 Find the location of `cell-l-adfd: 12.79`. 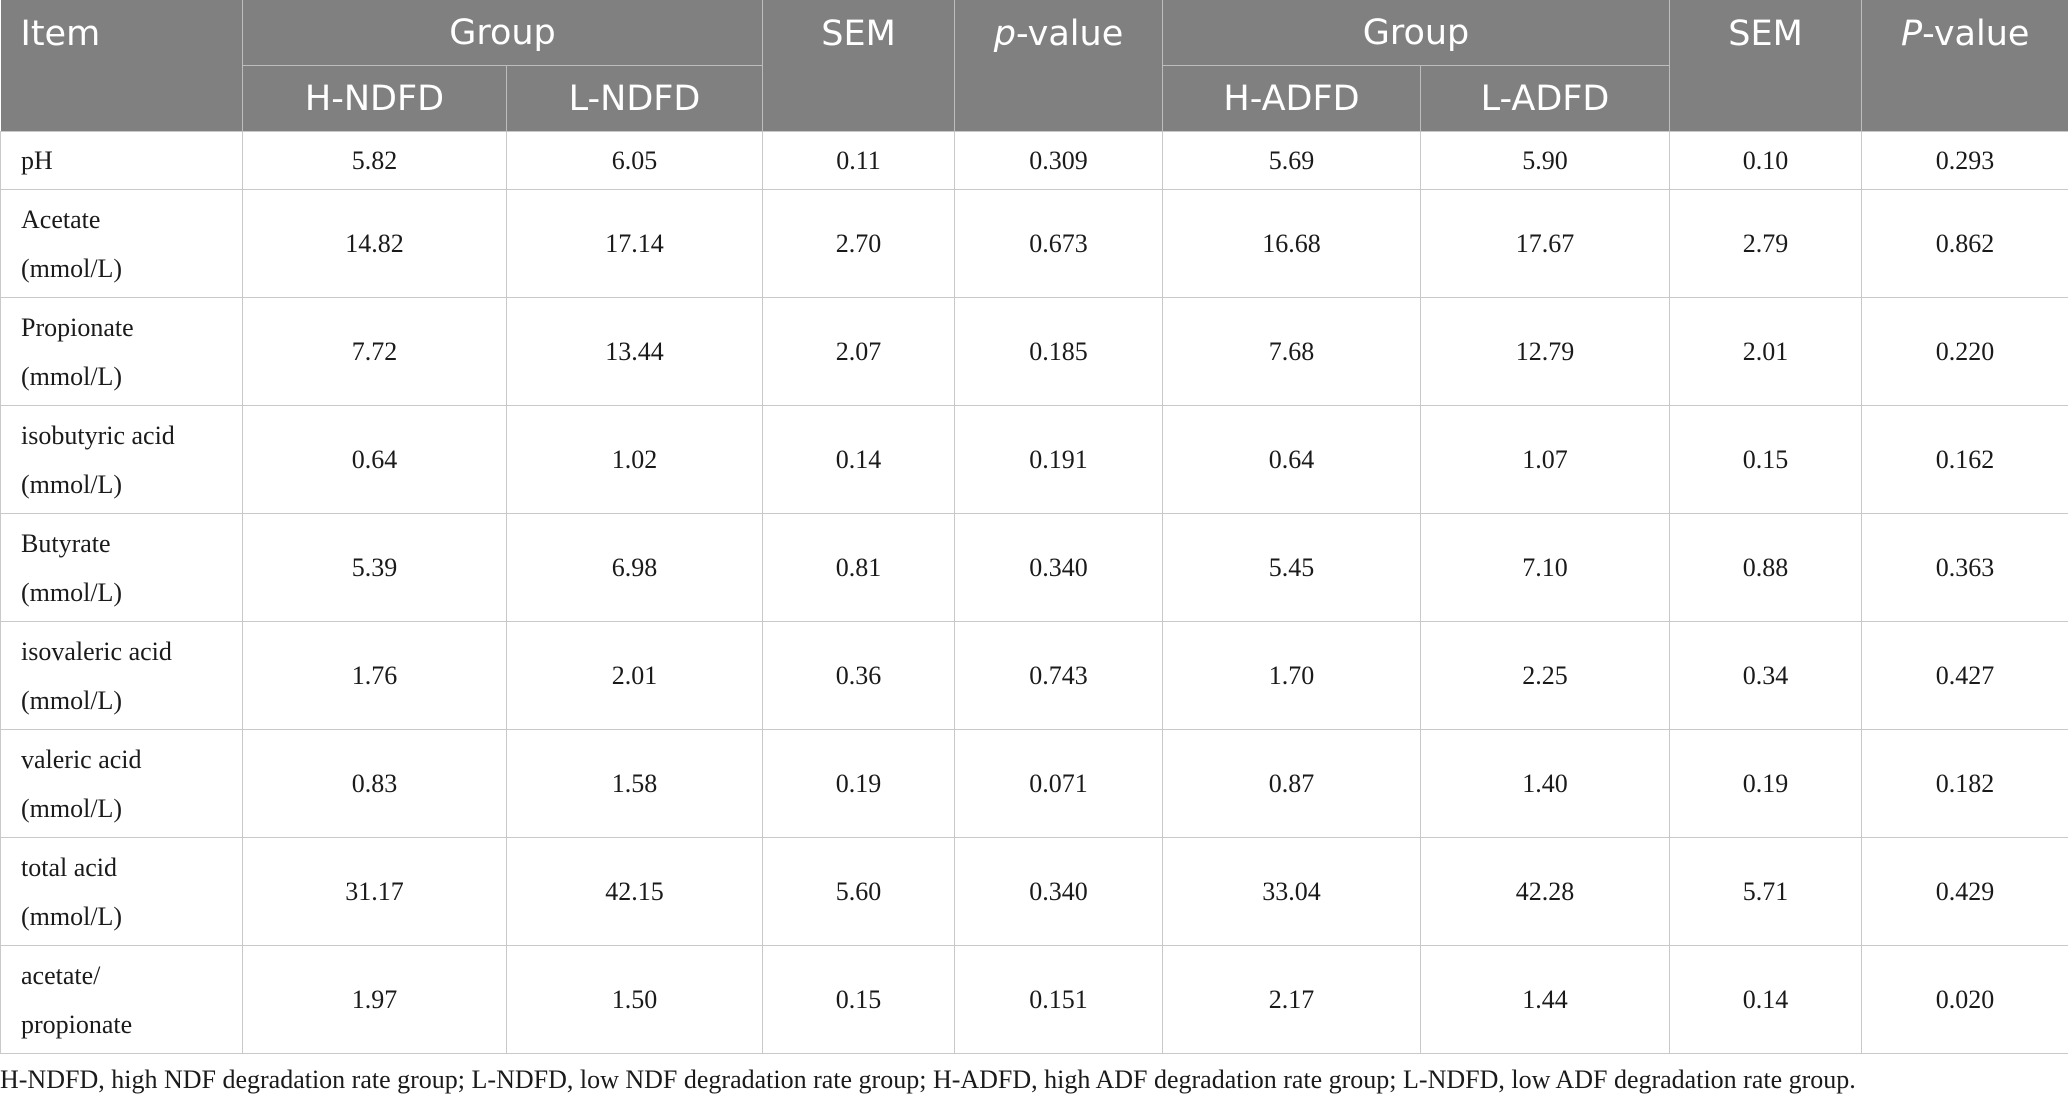

cell-l-adfd: 12.79 is located at coordinates (1545, 351).